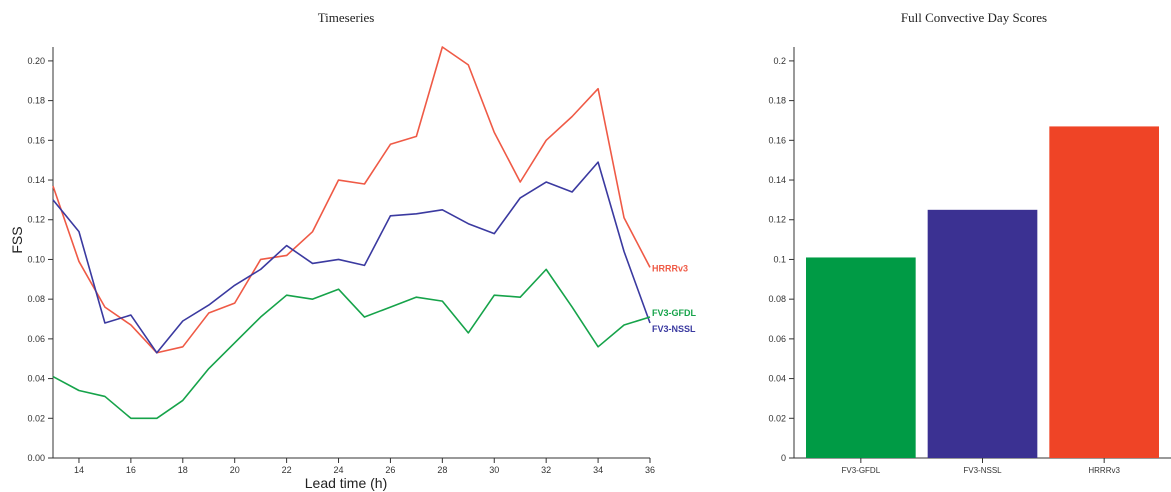  What do you see at coordinates (339, 470) in the screenshot?
I see `x-tick-label: 24` at bounding box center [339, 470].